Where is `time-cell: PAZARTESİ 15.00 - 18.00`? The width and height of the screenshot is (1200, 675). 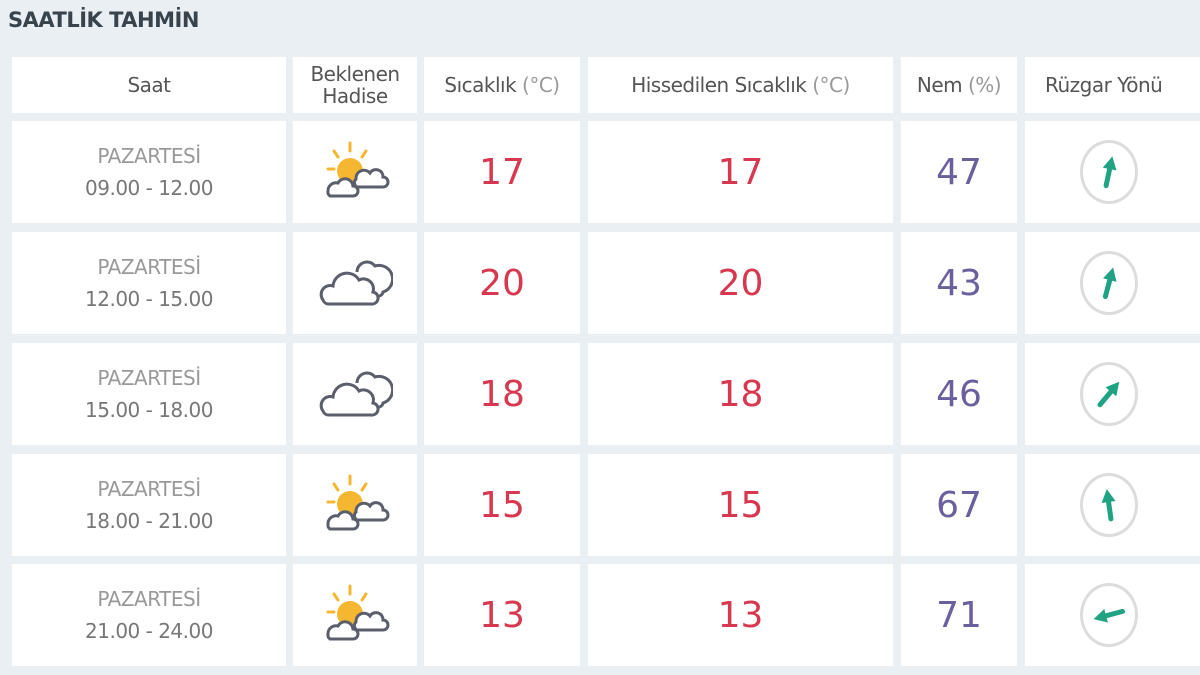 time-cell: PAZARTESİ 15.00 - 18.00 is located at coordinates (149, 394).